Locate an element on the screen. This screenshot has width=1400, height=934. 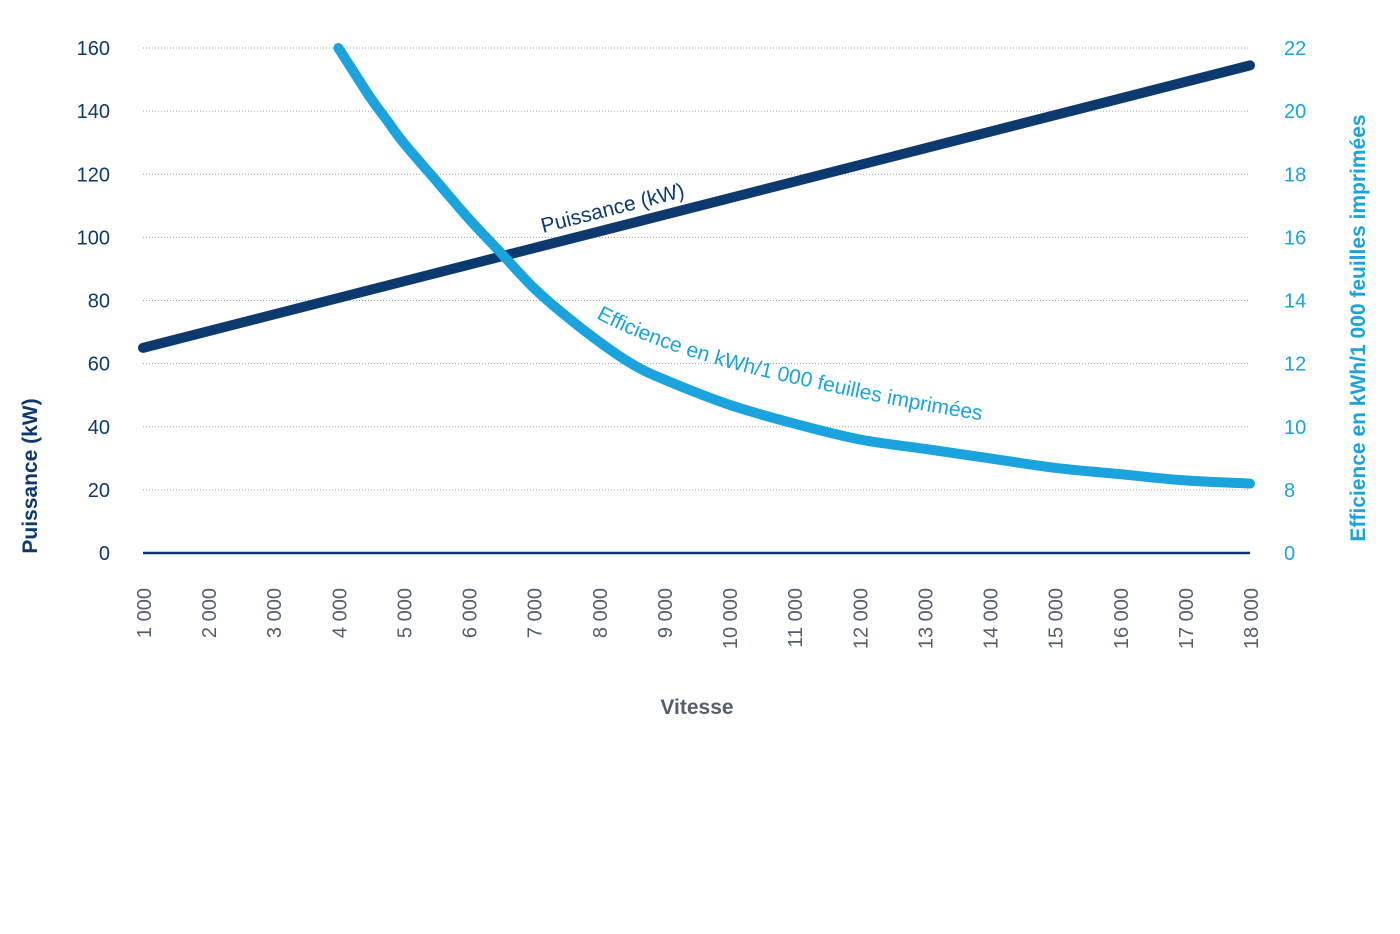
x-tick-label: 16 000 is located at coordinates (1122, 618).